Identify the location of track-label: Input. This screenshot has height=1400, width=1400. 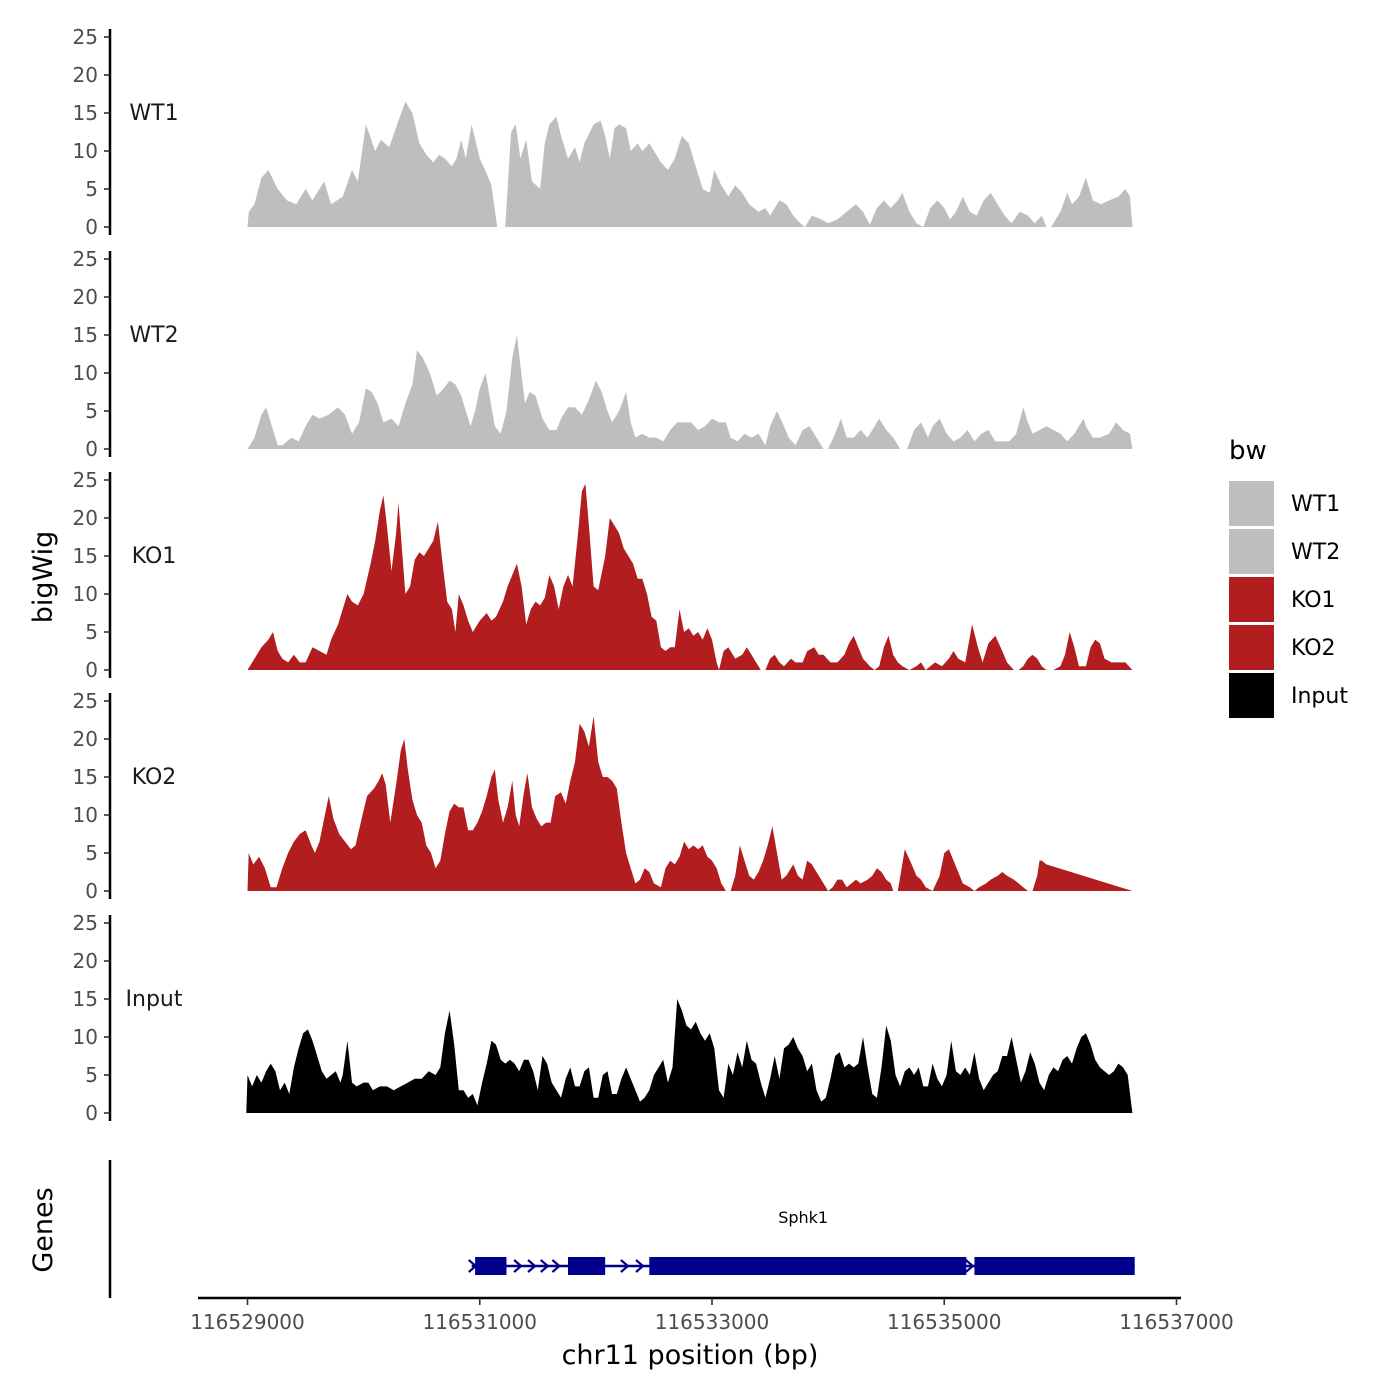
(154, 999).